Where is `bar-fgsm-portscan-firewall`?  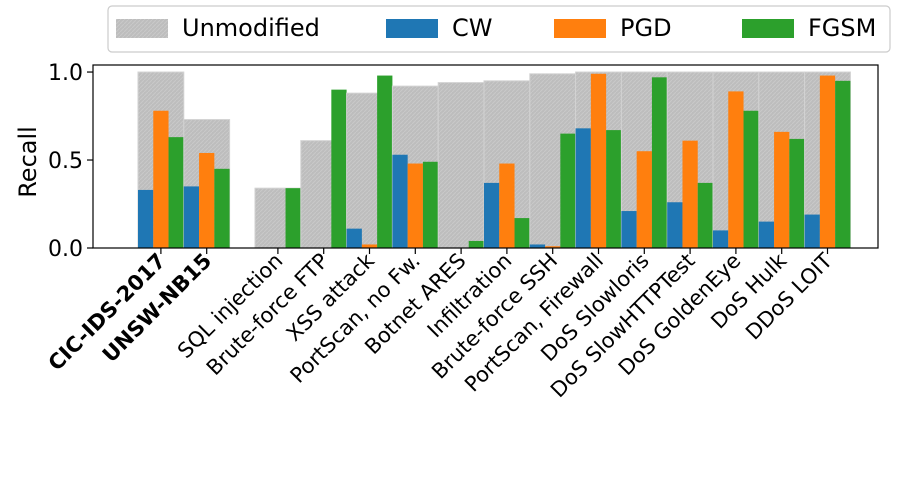
bar-fgsm-portscan-firewall is located at coordinates (614, 189).